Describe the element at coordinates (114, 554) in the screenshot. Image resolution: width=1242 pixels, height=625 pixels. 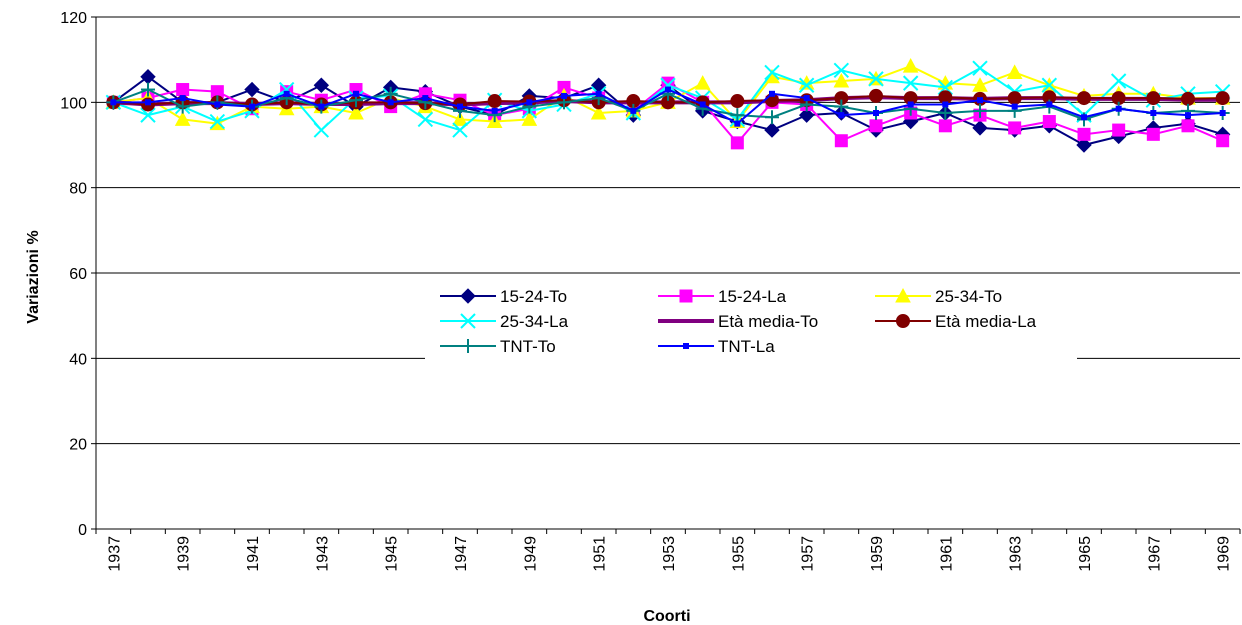
I see `x-tick-label: 1937` at that location.